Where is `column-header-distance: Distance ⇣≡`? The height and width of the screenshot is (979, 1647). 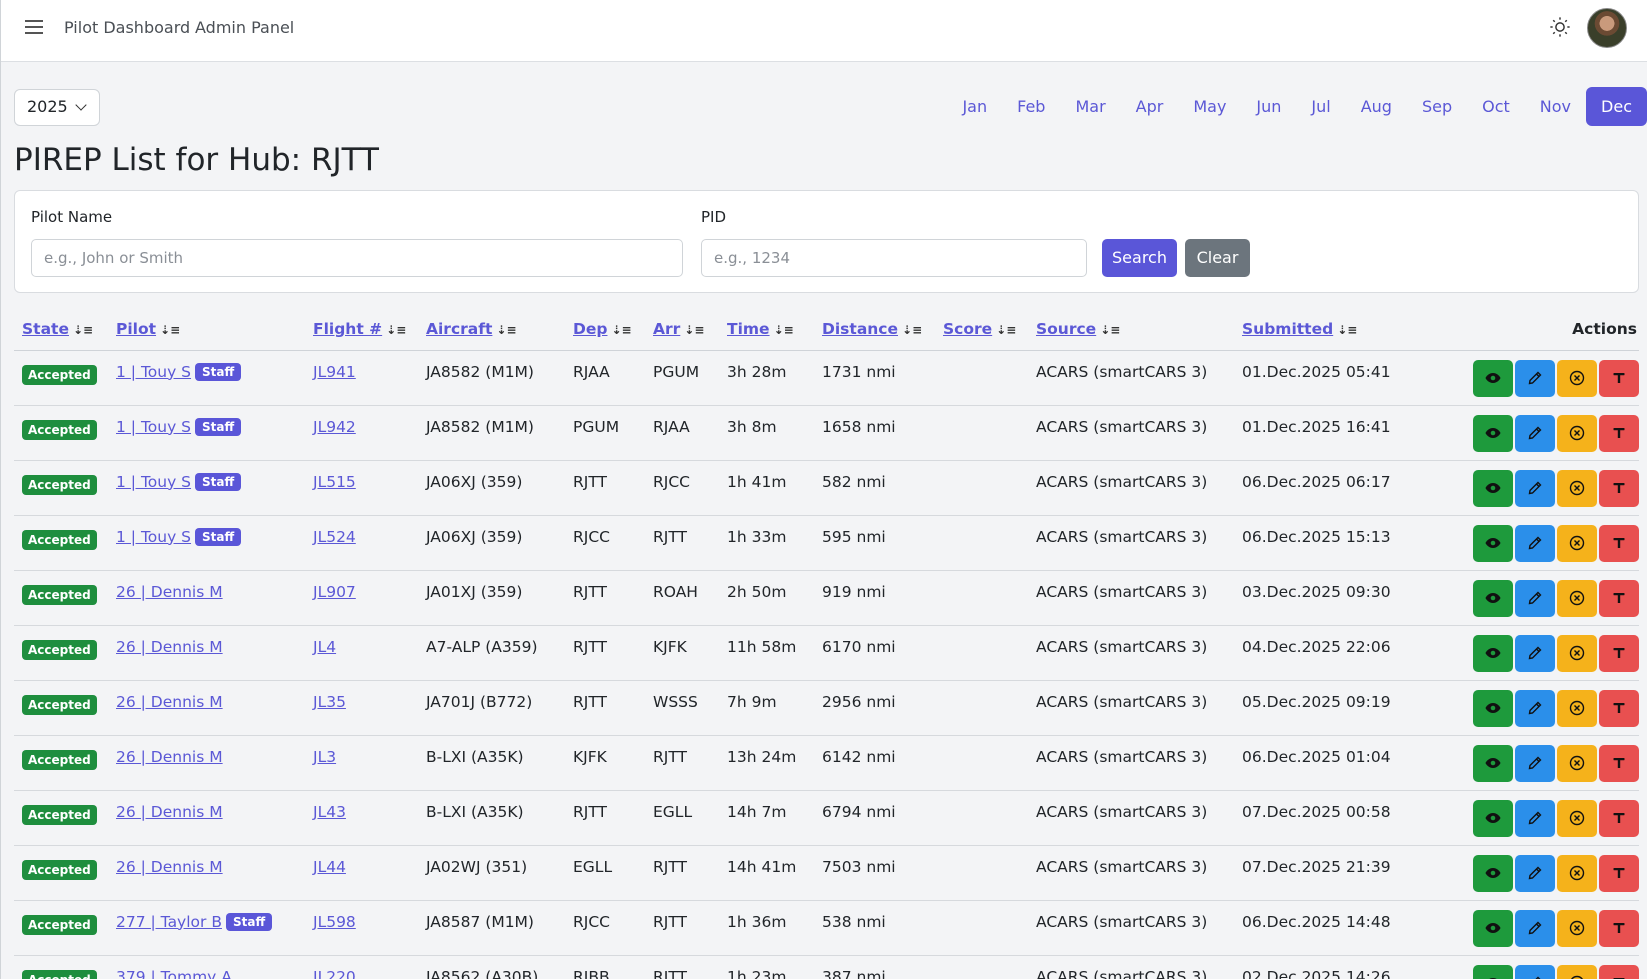 column-header-distance: Distance ⇣≡ is located at coordinates (882, 329).